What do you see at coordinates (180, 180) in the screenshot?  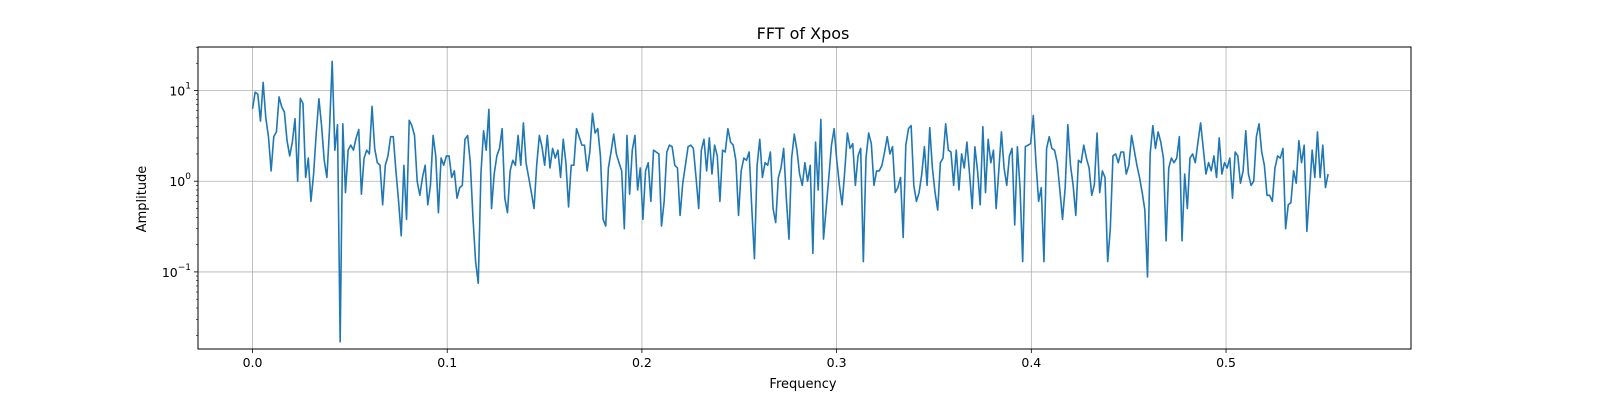 I see `y-tick-label: 10⁰` at bounding box center [180, 180].